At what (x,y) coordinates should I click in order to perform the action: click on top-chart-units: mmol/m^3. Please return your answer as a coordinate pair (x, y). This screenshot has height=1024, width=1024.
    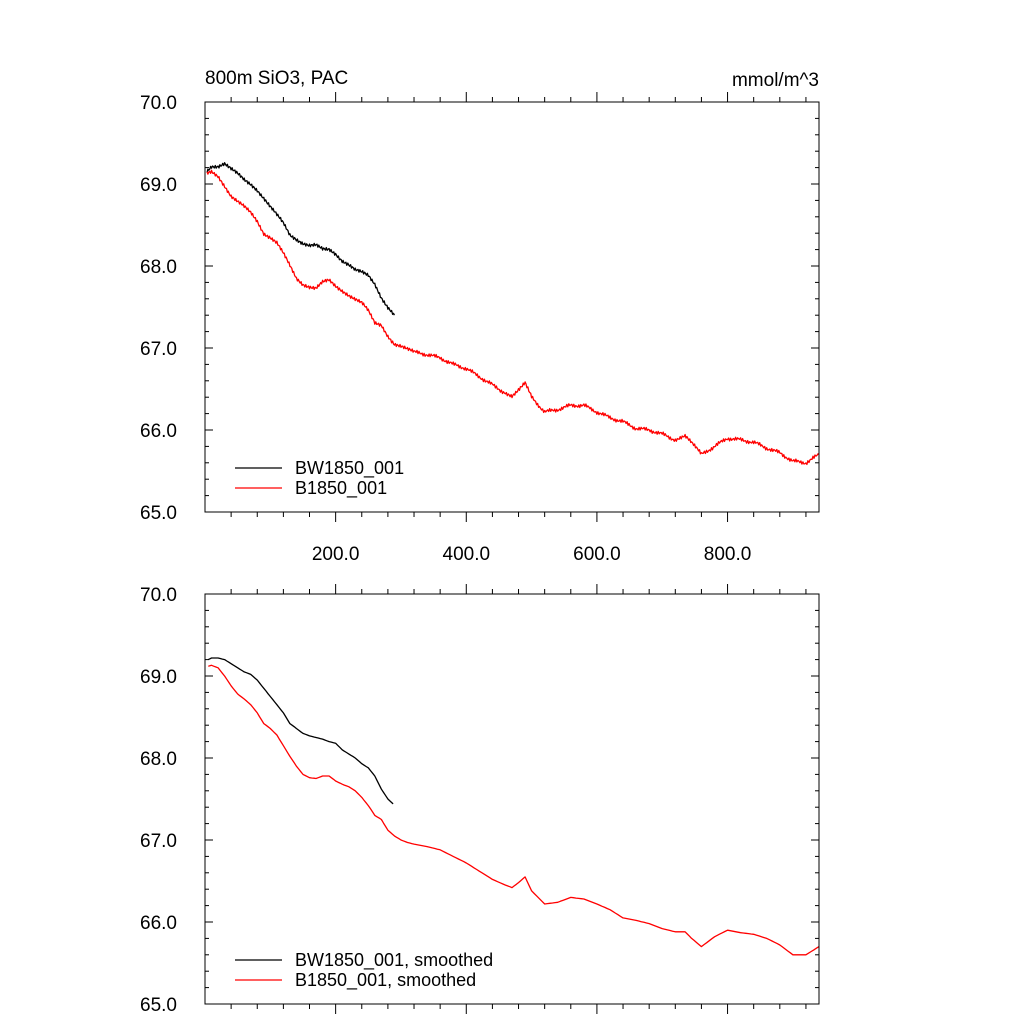
    Looking at the image, I should click on (775, 80).